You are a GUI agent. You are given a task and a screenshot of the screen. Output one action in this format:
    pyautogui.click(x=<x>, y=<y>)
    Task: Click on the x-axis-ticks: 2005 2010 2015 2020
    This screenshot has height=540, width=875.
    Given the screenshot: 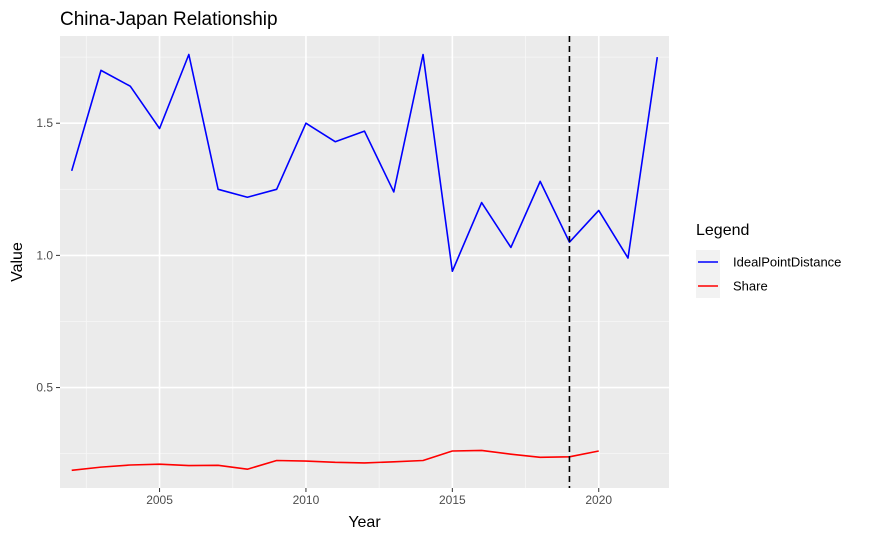 What is the action you would take?
    pyautogui.click(x=379, y=497)
    